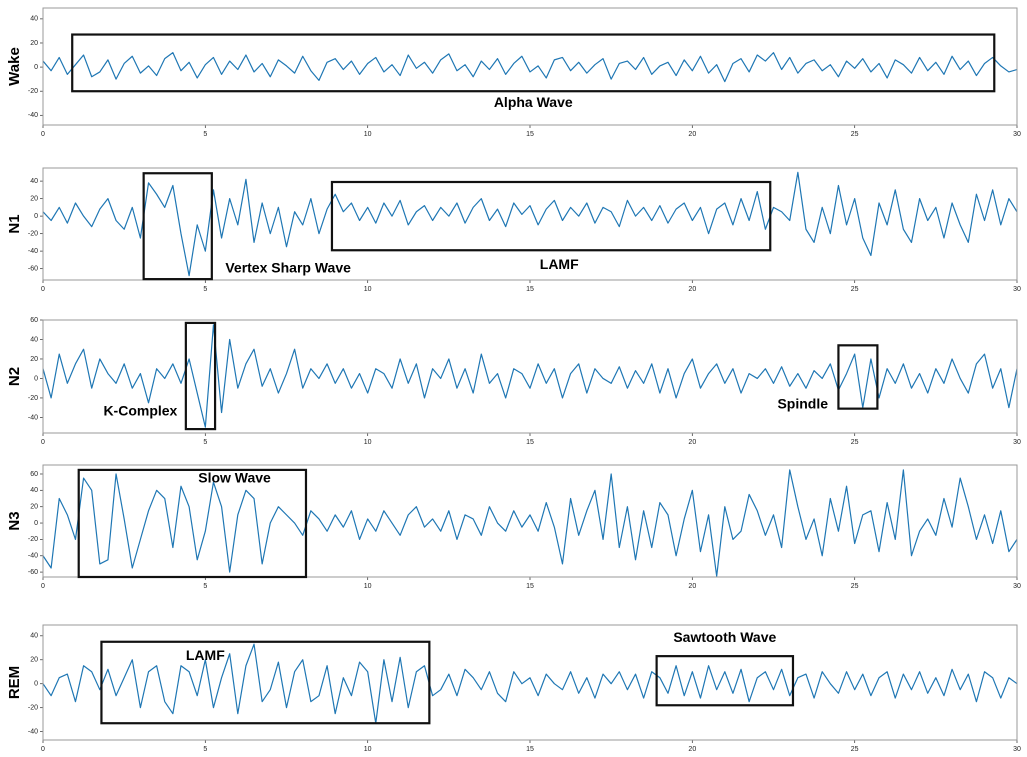  Describe the element at coordinates (559, 264) in the screenshot. I see `annotation-label: LAMF` at that location.